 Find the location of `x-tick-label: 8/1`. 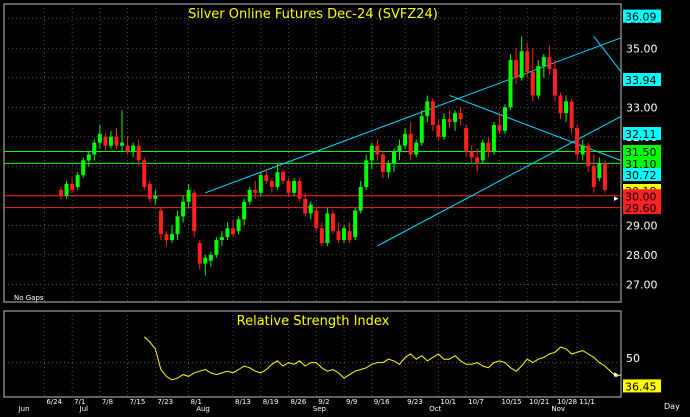

x-tick-label: 8/1 is located at coordinates (196, 402).